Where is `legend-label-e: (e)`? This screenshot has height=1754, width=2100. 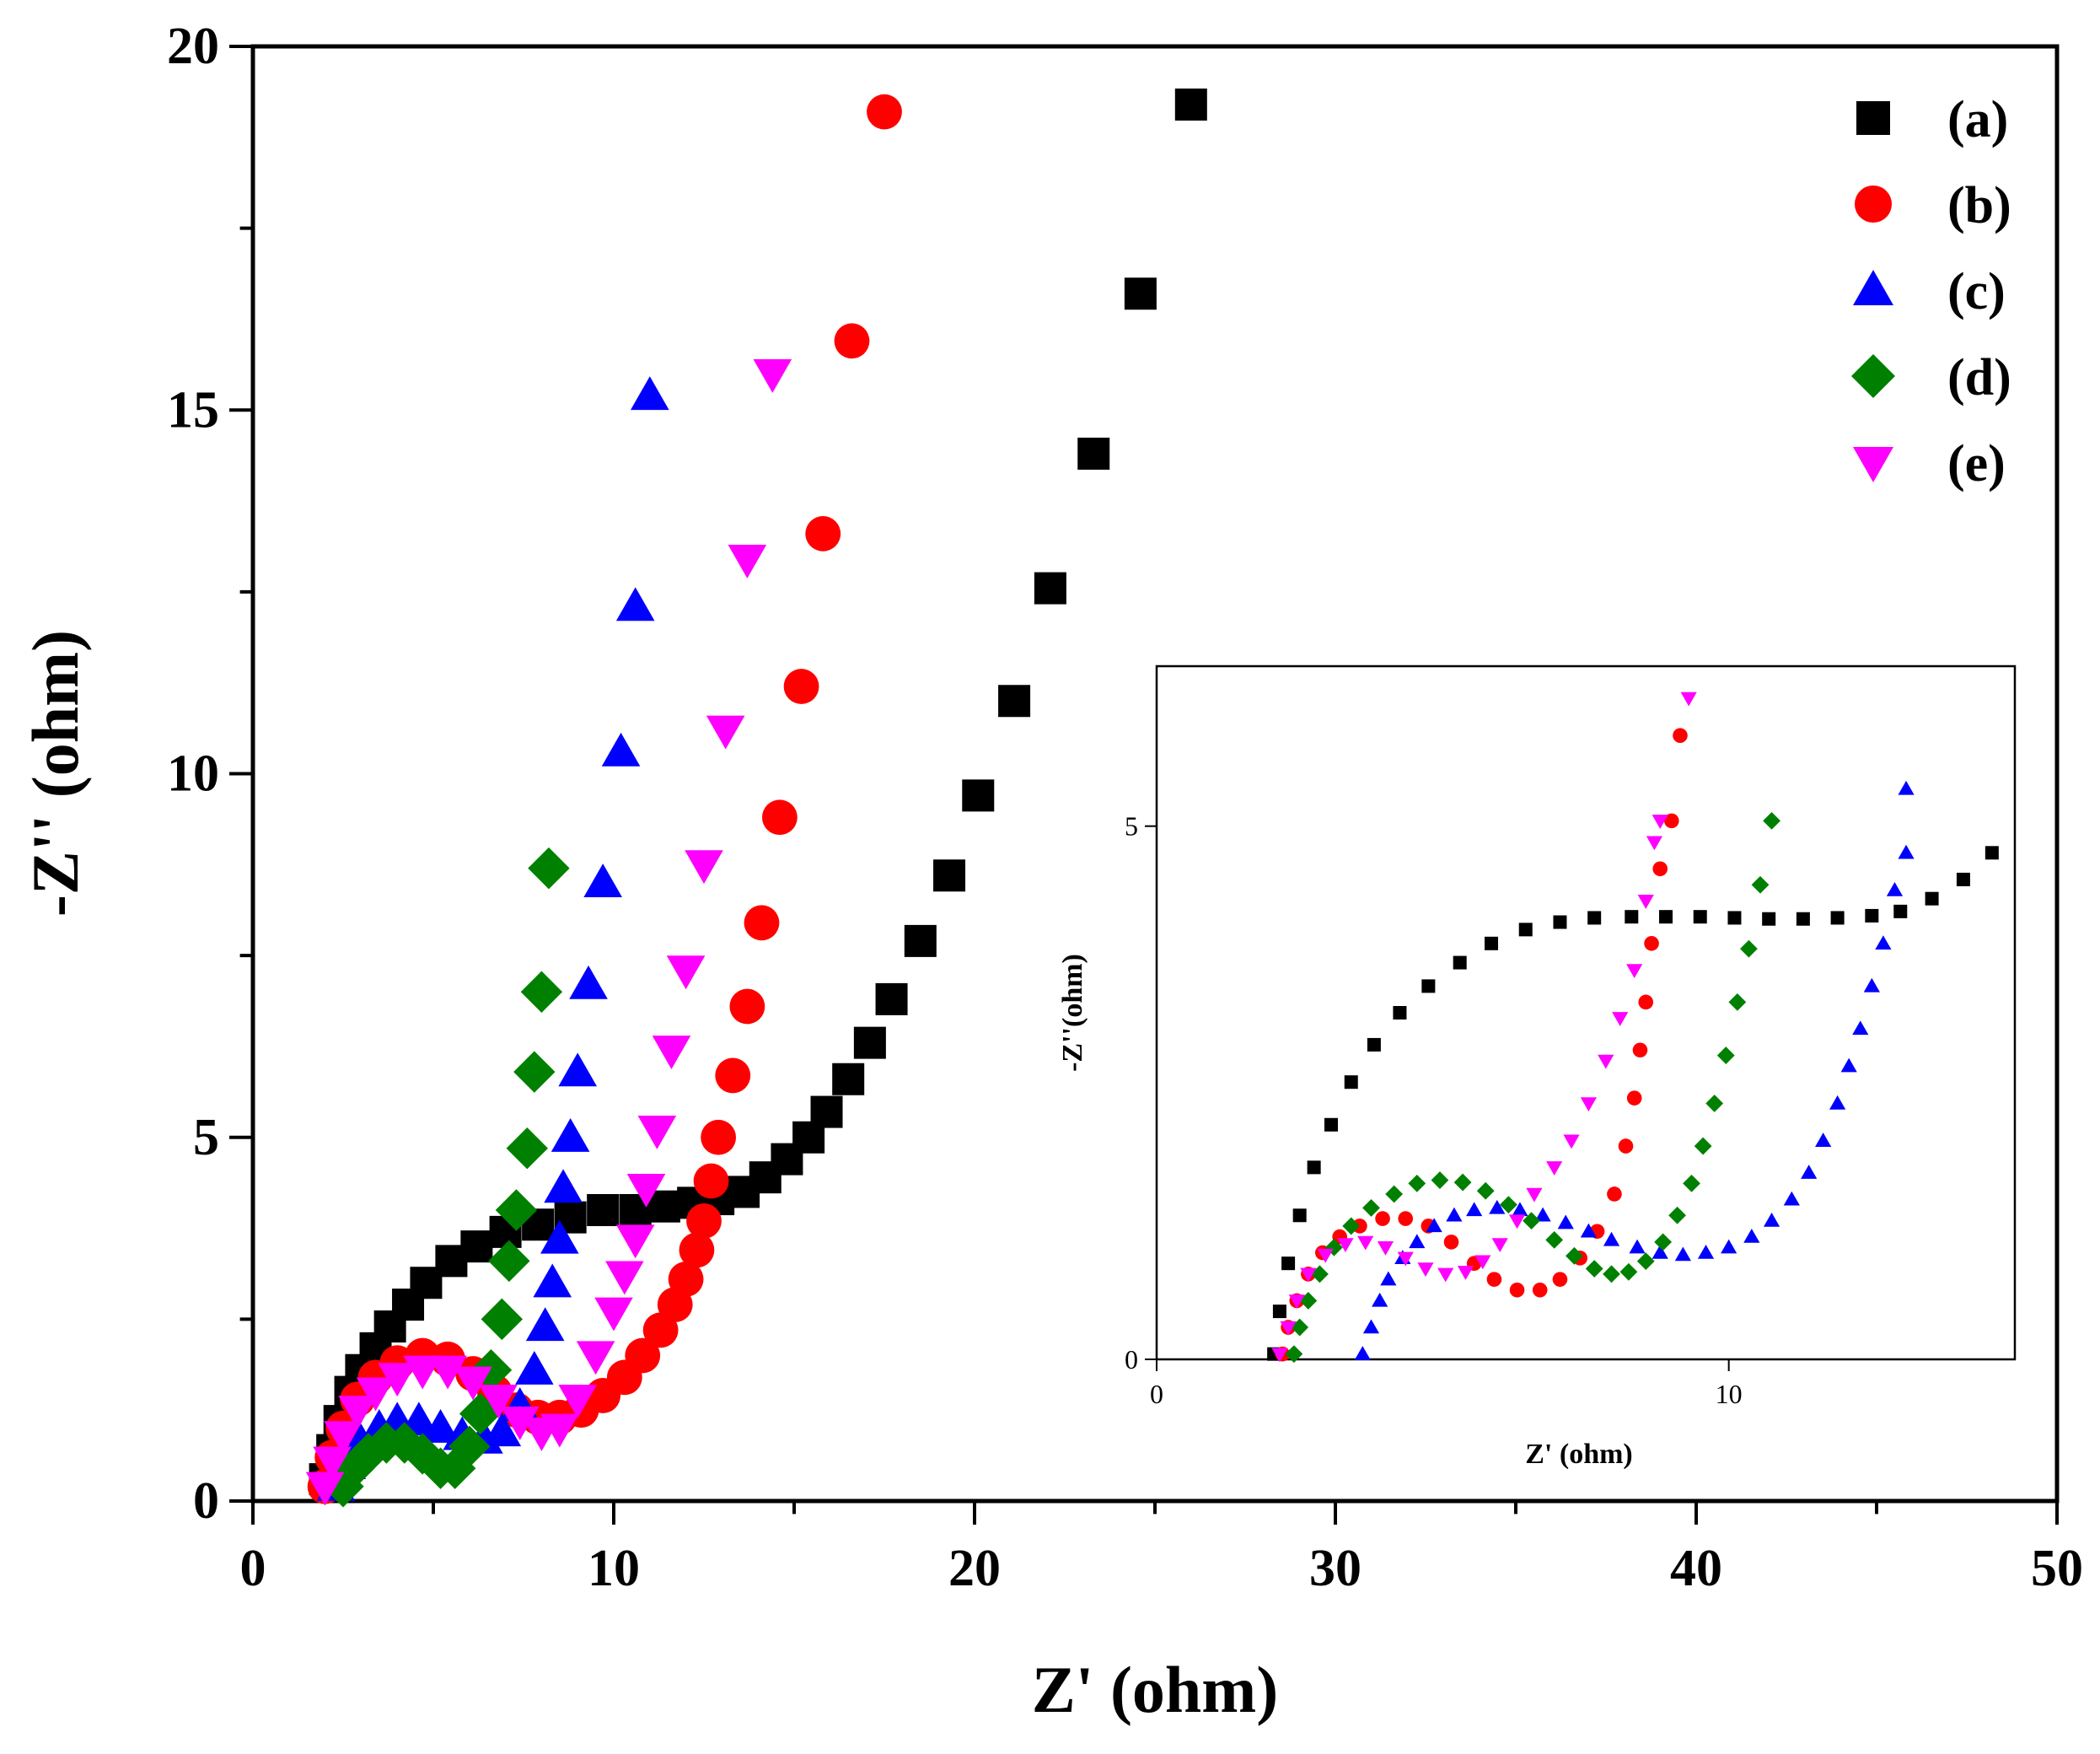 legend-label-e: (e) is located at coordinates (1976, 463).